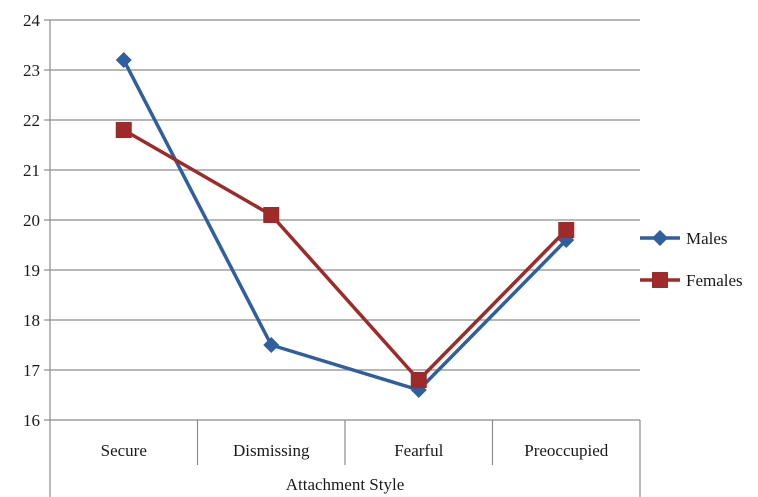  Describe the element at coordinates (124, 450) in the screenshot. I see `x-tick-label: Secure` at that location.